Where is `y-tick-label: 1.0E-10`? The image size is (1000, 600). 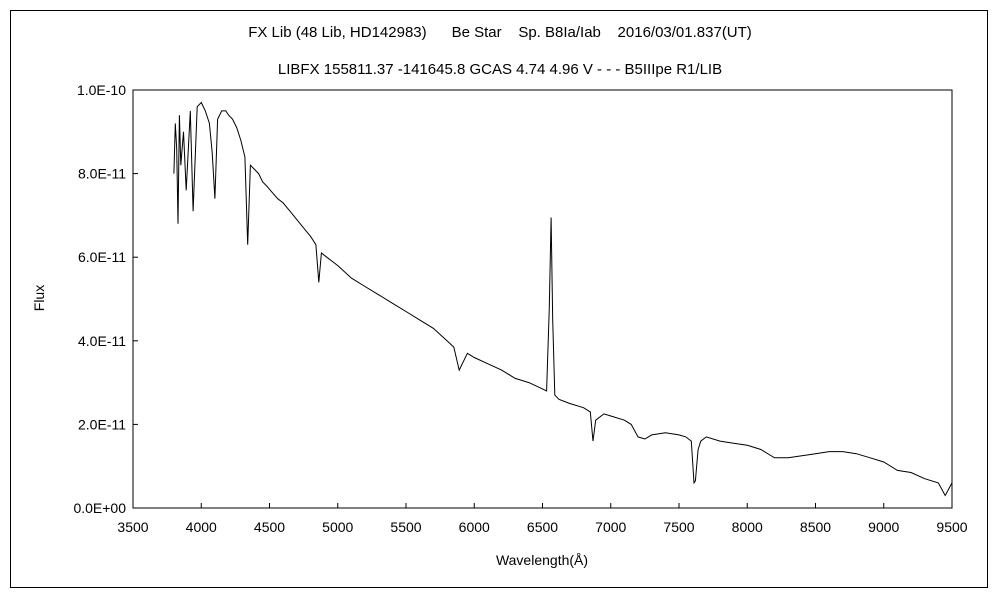 y-tick-label: 1.0E-10 is located at coordinates (101, 90).